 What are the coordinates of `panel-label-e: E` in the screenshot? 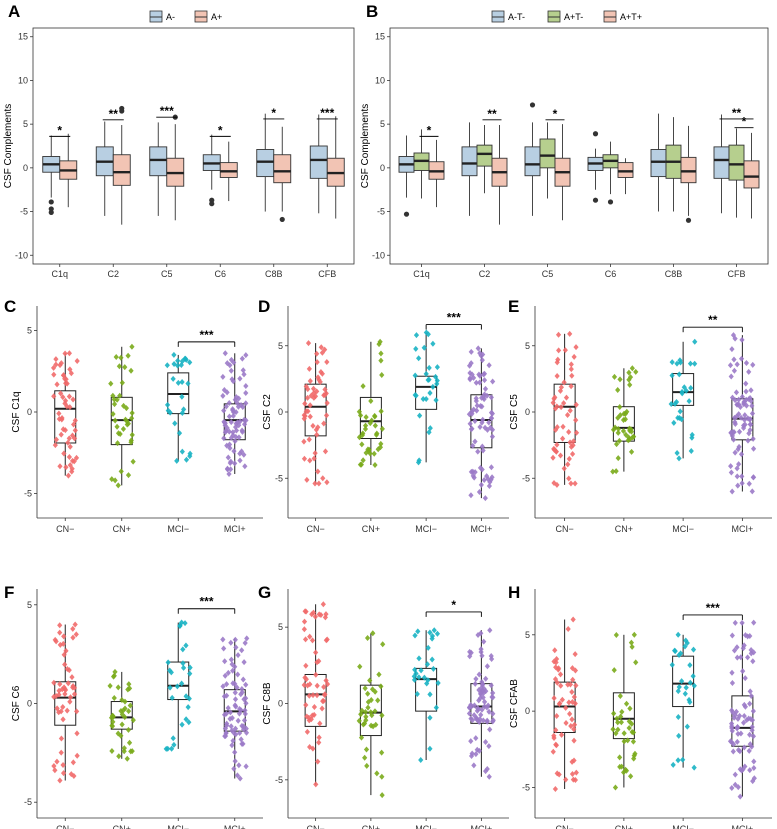 It's located at (513, 306).